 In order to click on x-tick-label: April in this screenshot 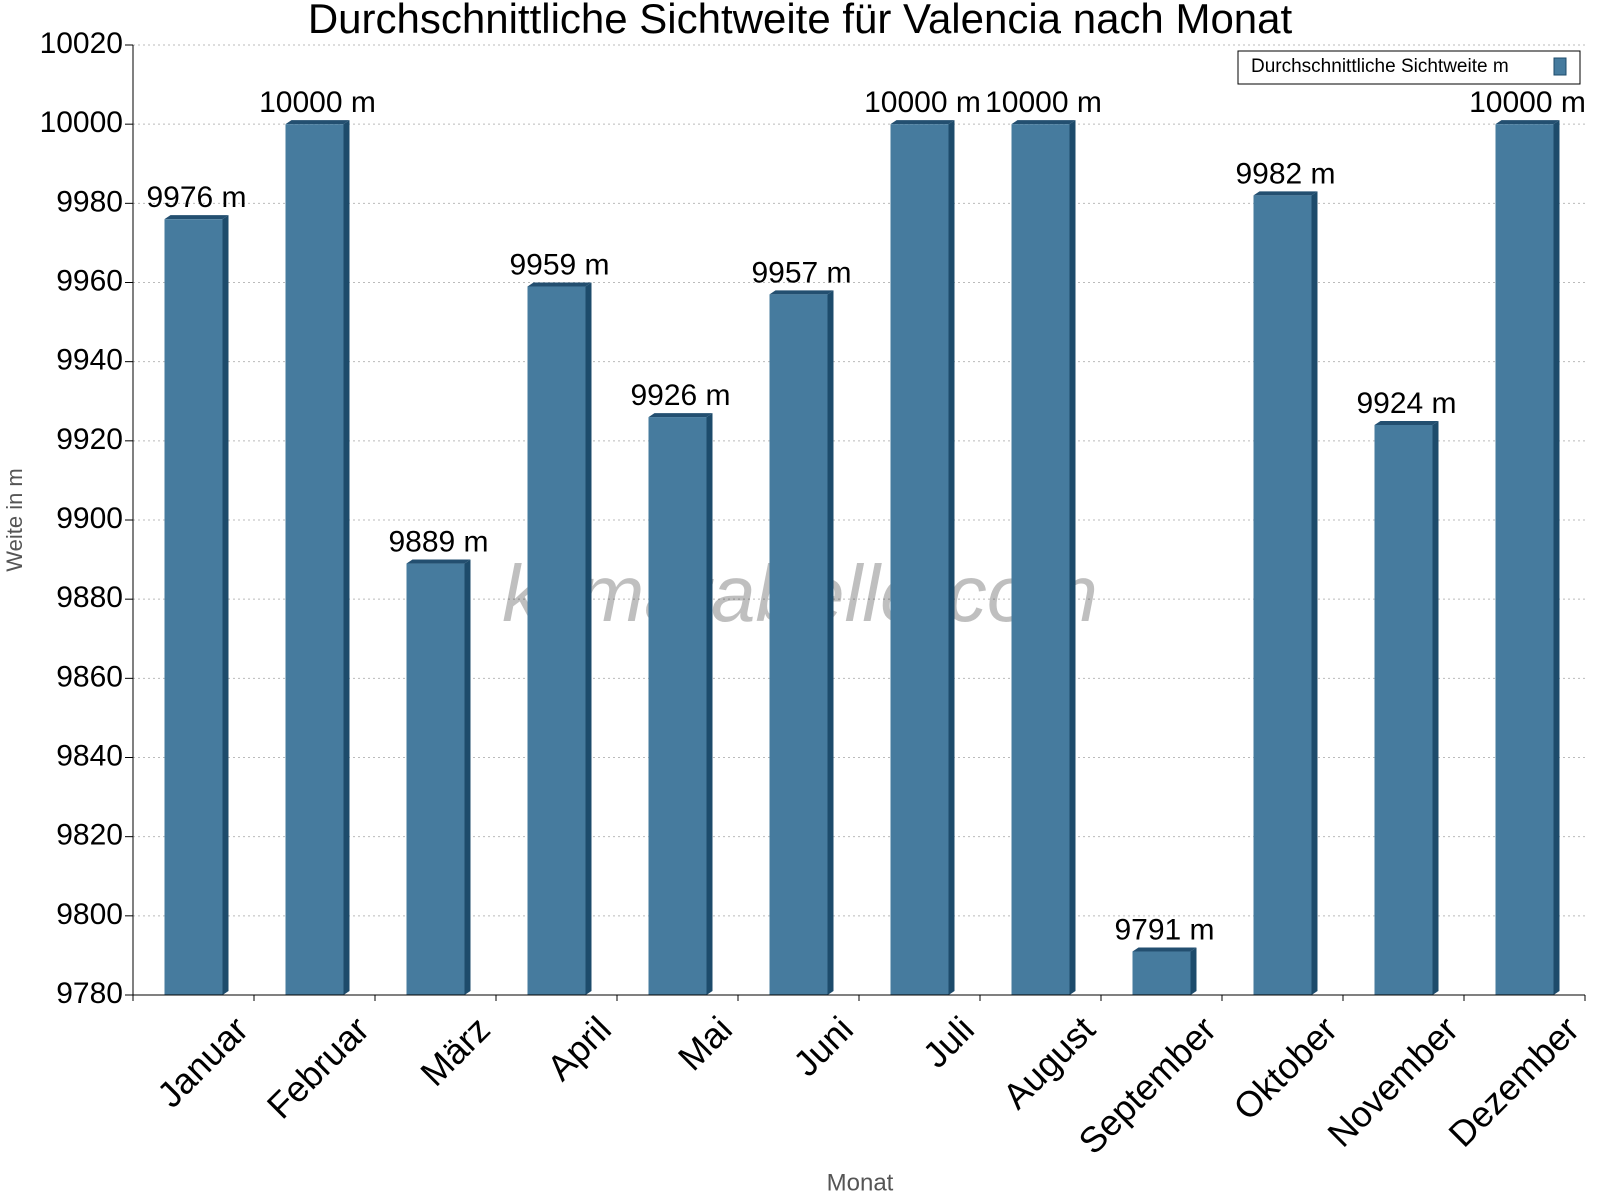, I will do `click(579, 1048)`.